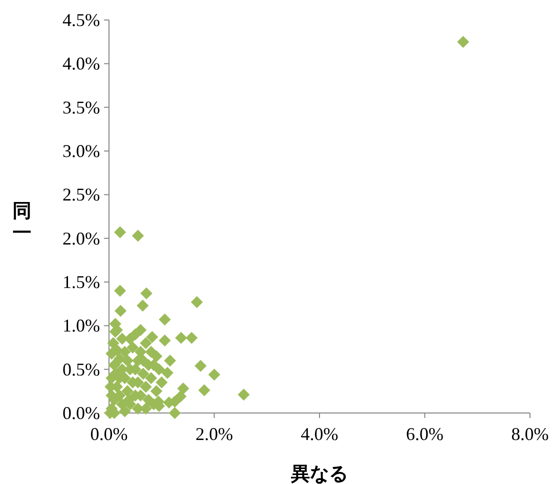 The width and height of the screenshot is (555, 484). I want to click on y-tick-label: 0.5%, so click(81, 369).